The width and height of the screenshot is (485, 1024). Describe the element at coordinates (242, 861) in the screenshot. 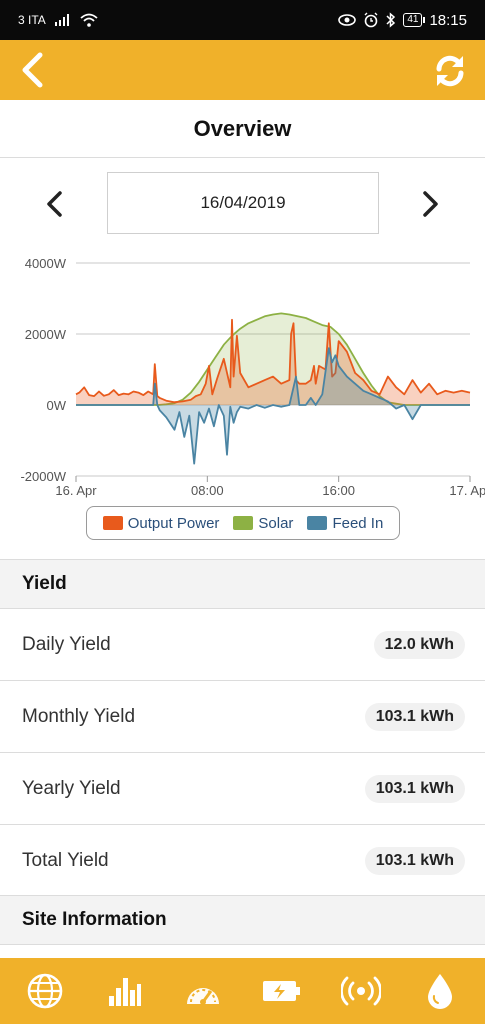

I see `total-yield-row: Total Yield 103.1 kWh` at that location.